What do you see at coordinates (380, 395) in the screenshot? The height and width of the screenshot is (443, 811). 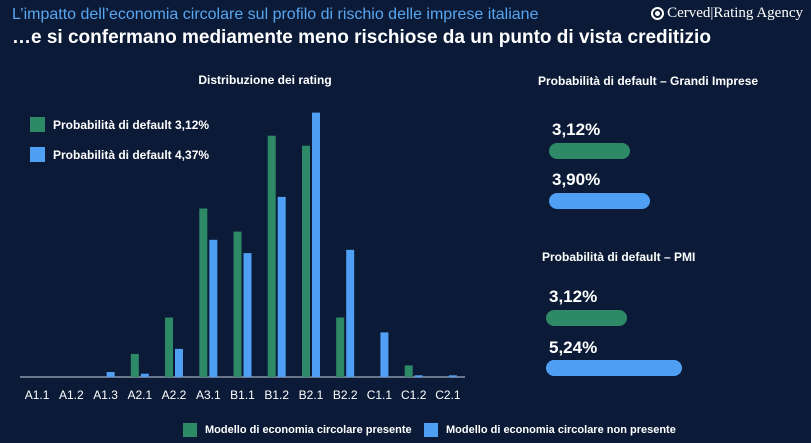 I see `x-tick-label: C1.1` at bounding box center [380, 395].